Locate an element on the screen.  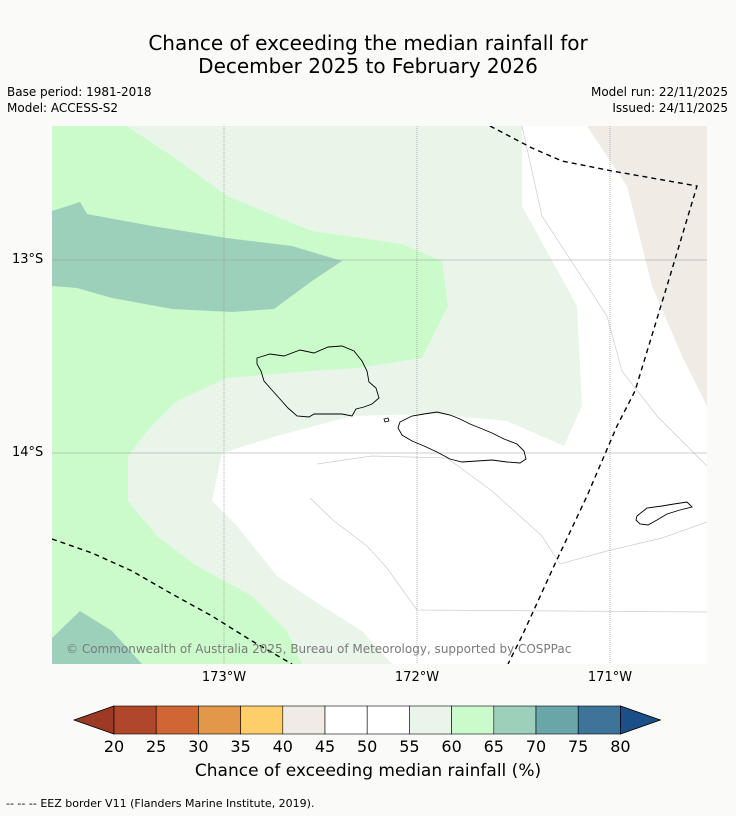
base-period: Base period: 1981-2018 is located at coordinates (79, 92).